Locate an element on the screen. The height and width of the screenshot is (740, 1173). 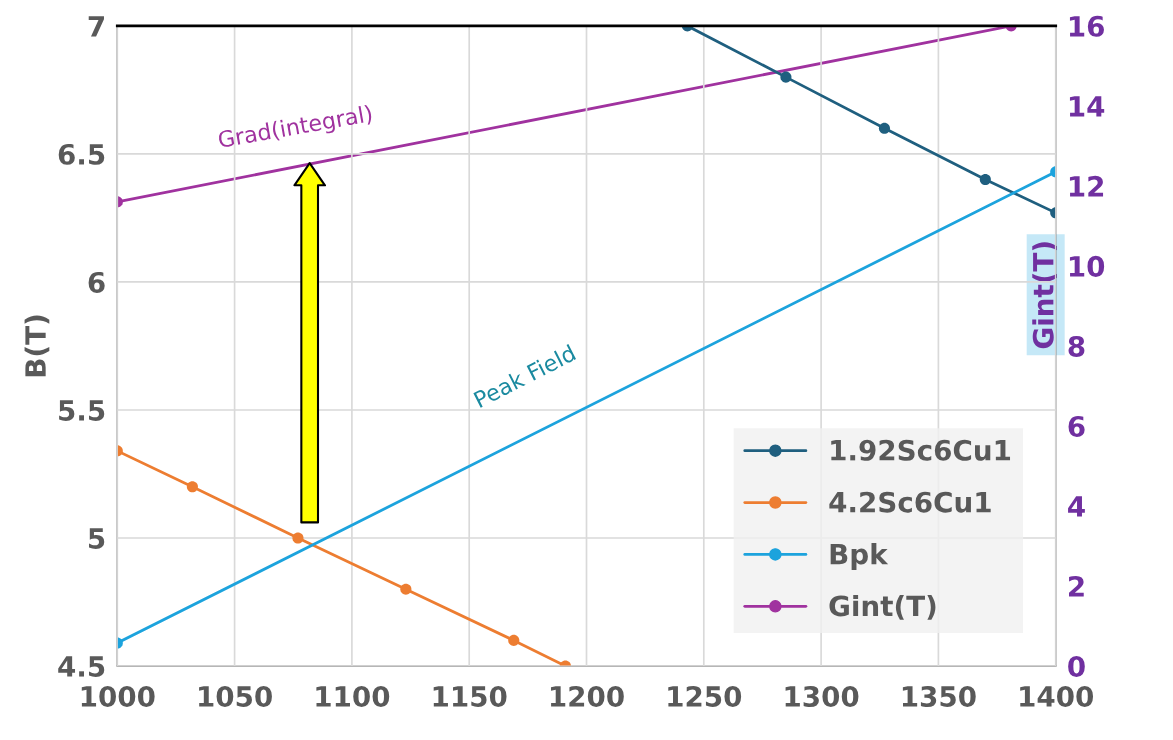
x-tick-label: 1050 is located at coordinates (235, 696).